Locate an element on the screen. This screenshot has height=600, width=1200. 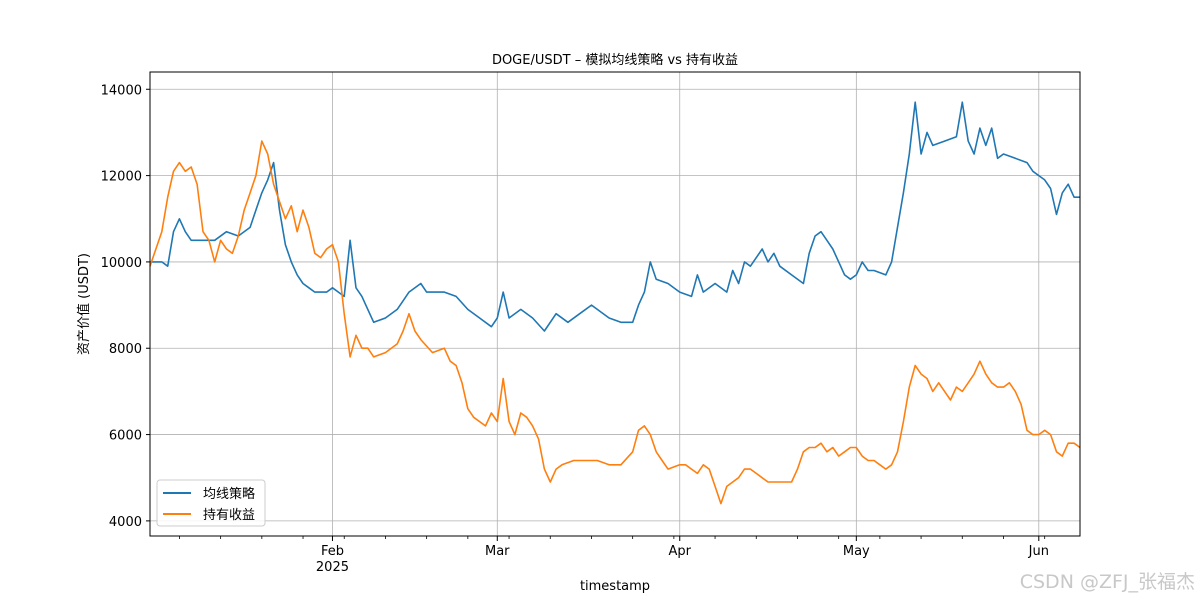
x-tick-label: Mar is located at coordinates (497, 551).